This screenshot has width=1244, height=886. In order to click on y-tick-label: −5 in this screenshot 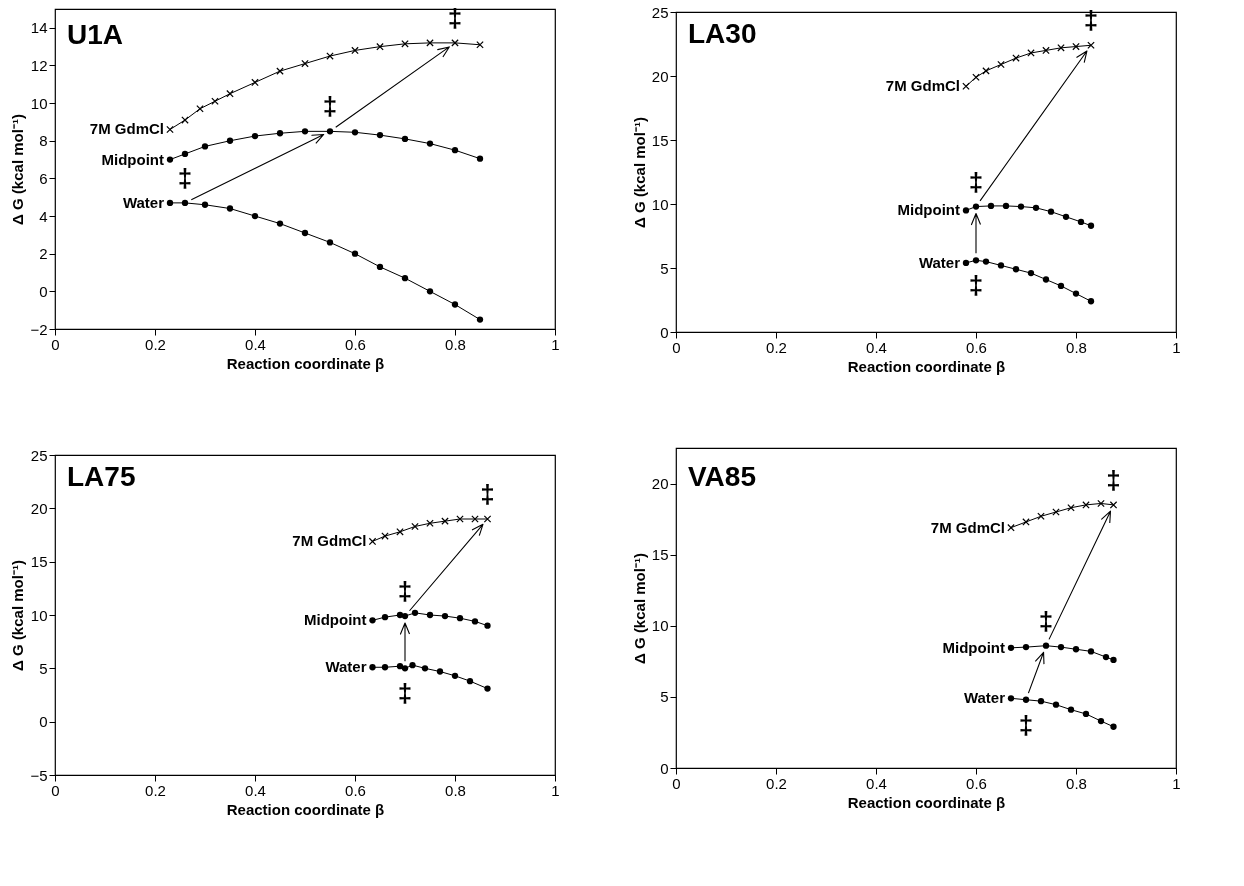, I will do `click(39, 775)`.